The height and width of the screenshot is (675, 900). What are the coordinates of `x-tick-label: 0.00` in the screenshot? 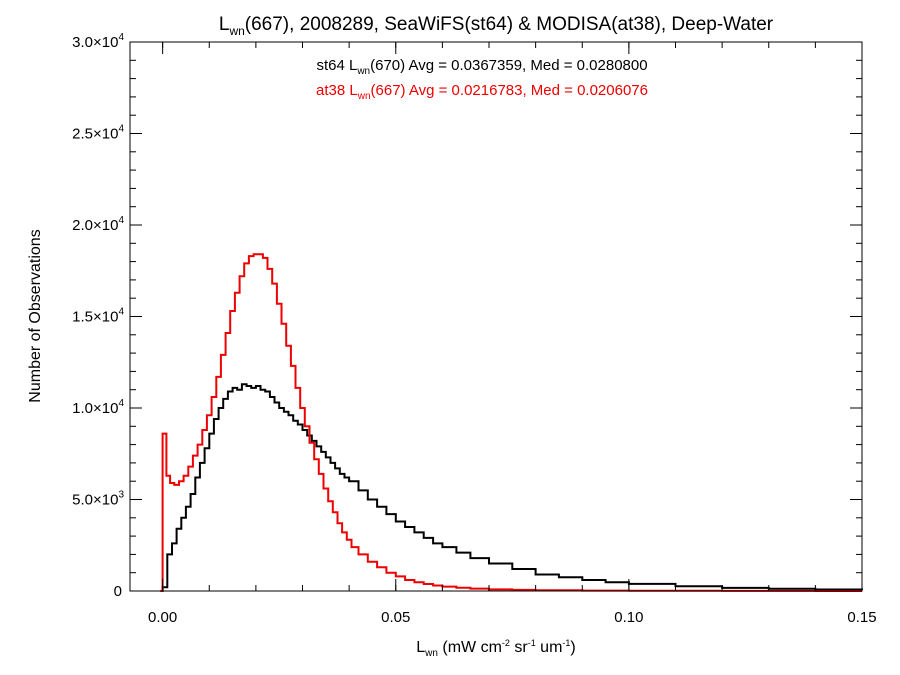 It's located at (162, 617).